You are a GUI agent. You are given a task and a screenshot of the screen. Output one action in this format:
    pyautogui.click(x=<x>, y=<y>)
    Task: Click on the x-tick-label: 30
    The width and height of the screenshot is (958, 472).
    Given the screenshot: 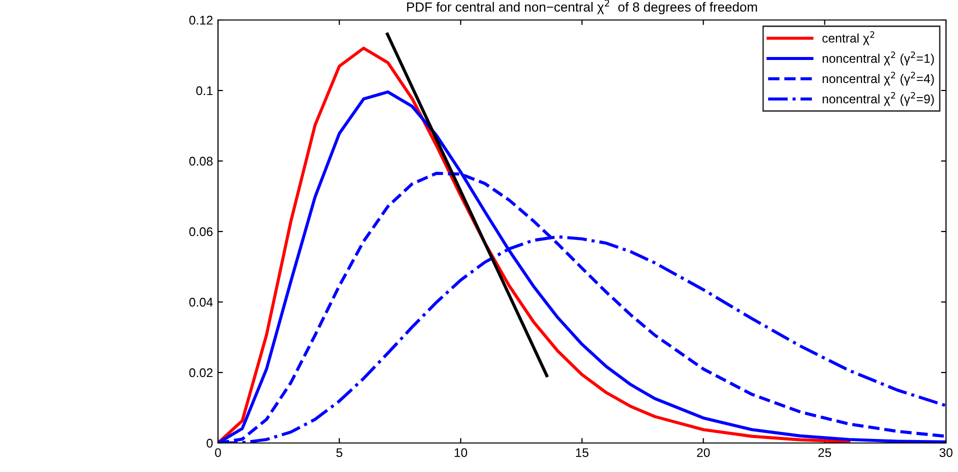 What is the action you would take?
    pyautogui.click(x=946, y=453)
    